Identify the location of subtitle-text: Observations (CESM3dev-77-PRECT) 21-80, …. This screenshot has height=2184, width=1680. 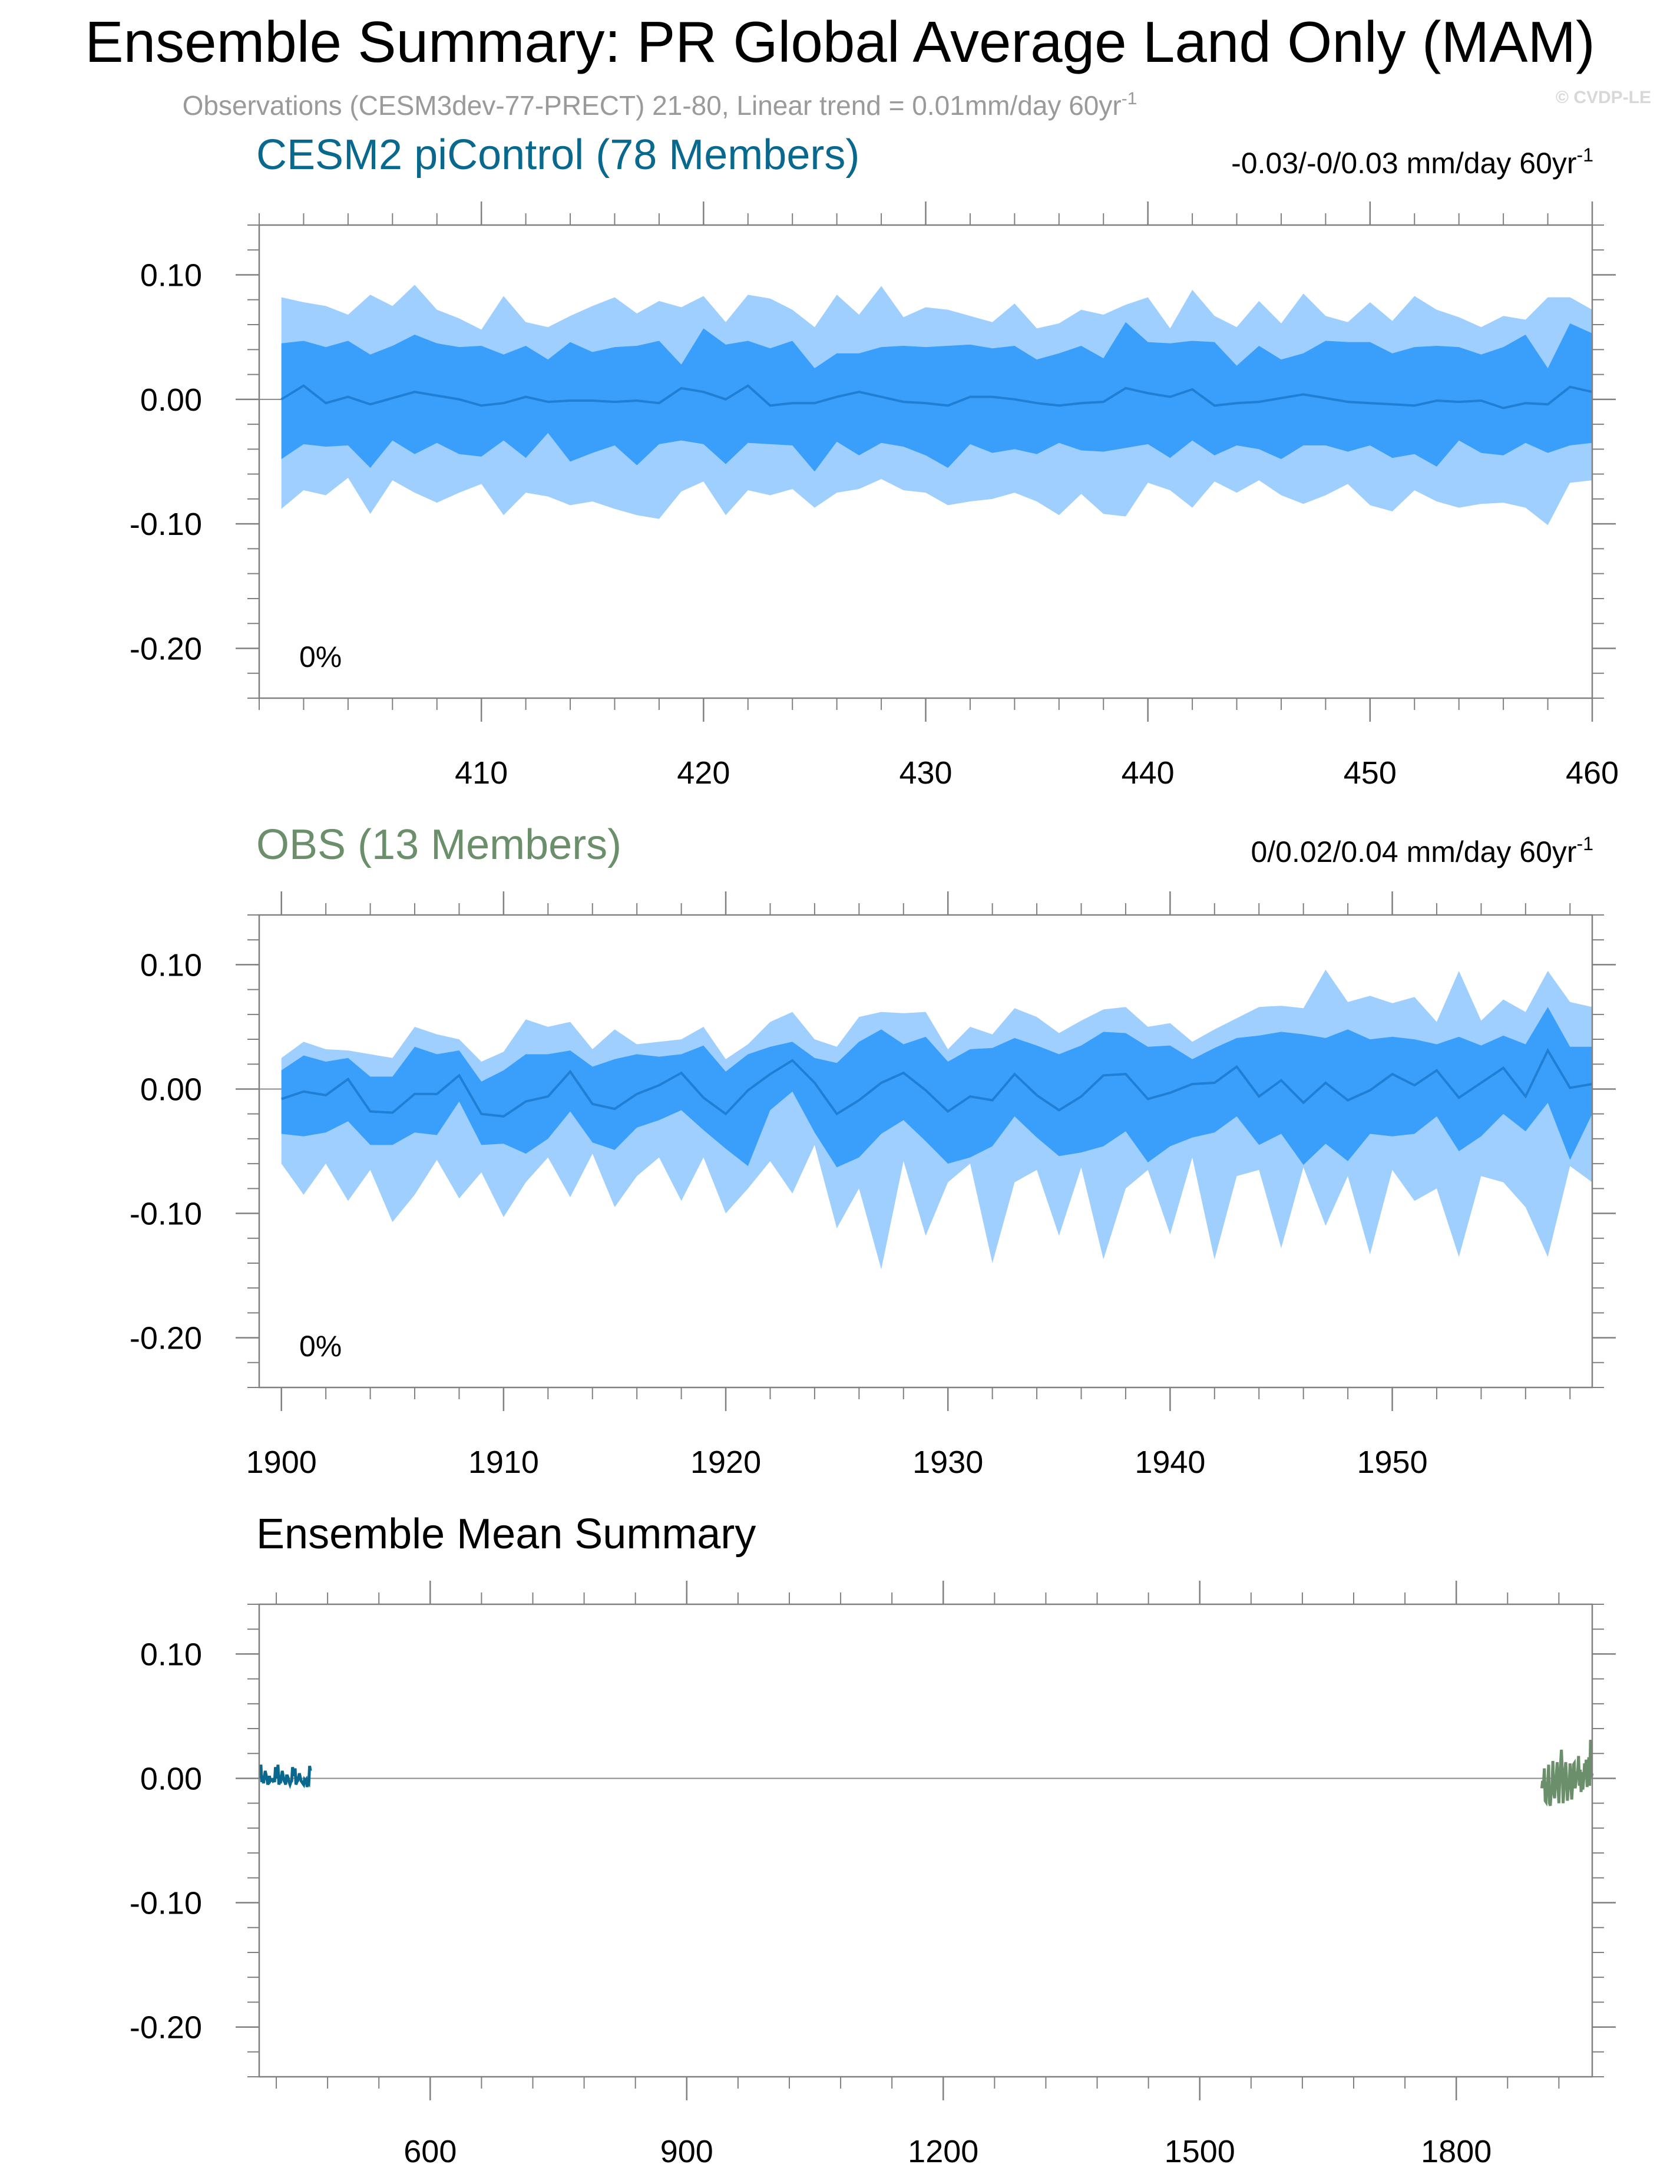
(652, 106).